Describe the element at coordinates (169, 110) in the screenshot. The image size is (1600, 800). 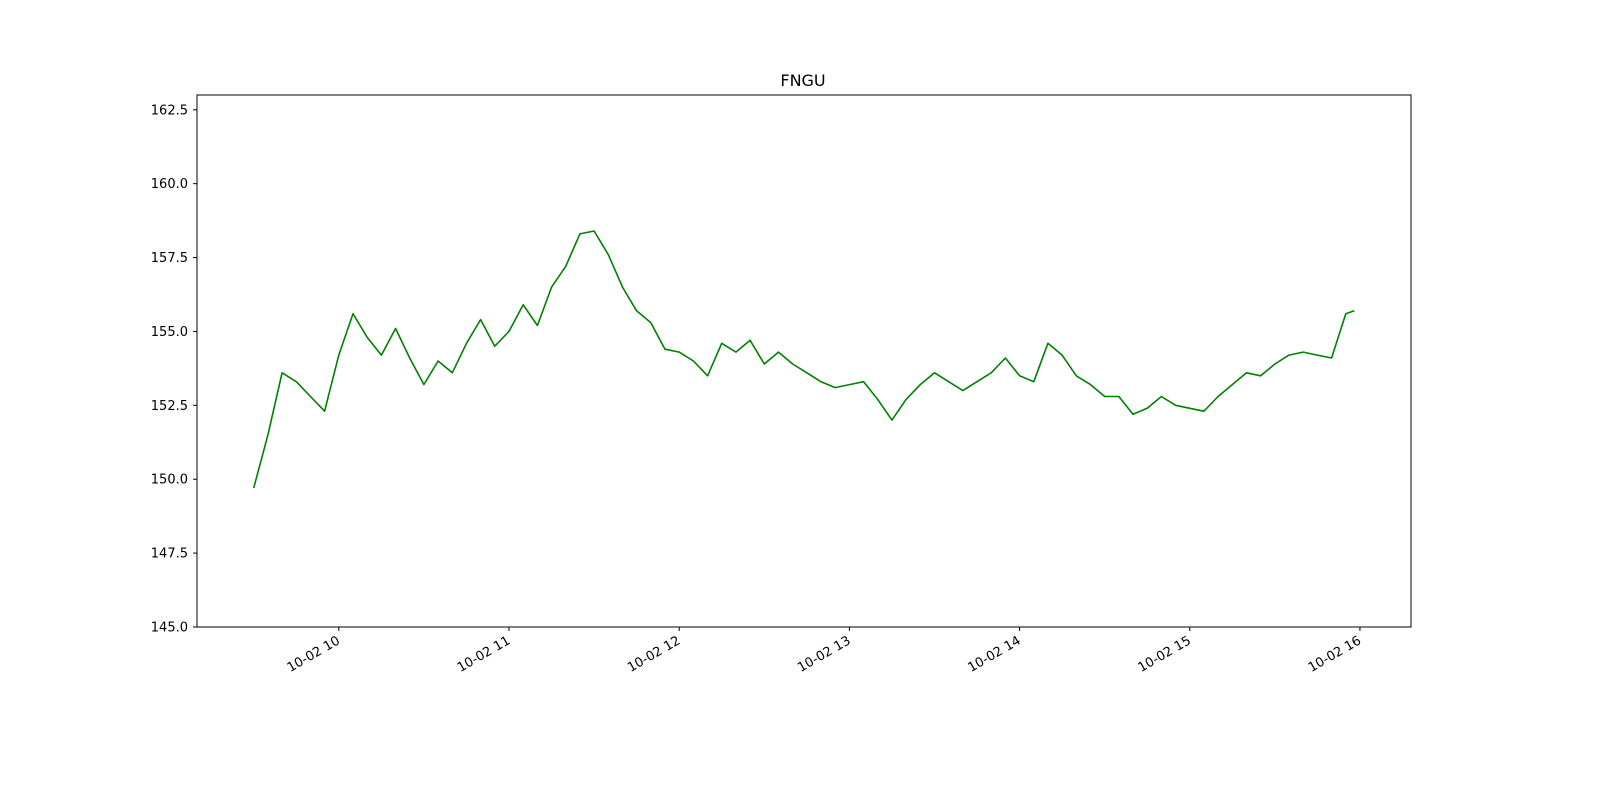
I see `y-tick-label: 162.5` at that location.